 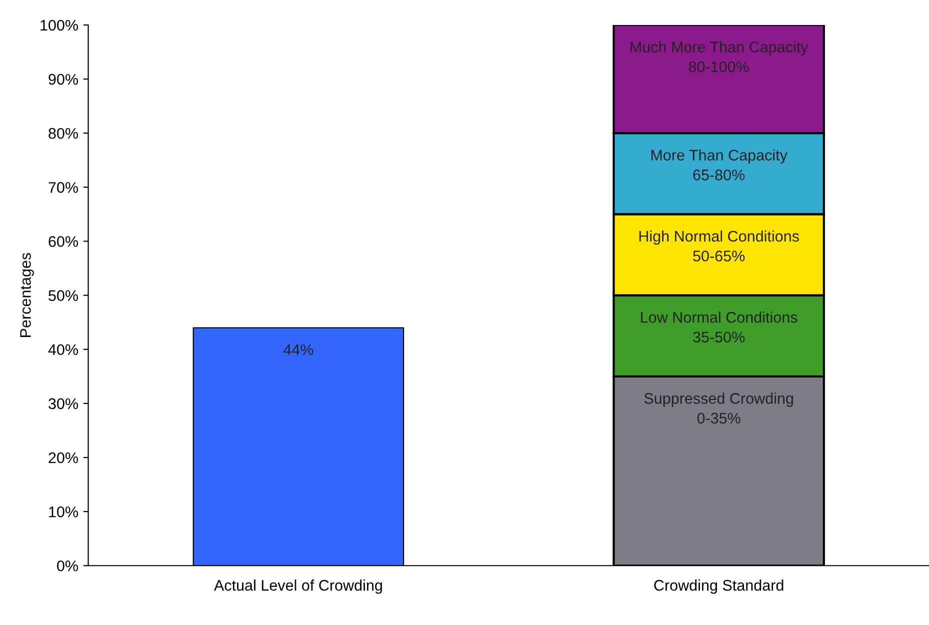 What do you see at coordinates (719, 164) in the screenshot?
I see `series-label: More Than Capacity 65-80%` at bounding box center [719, 164].